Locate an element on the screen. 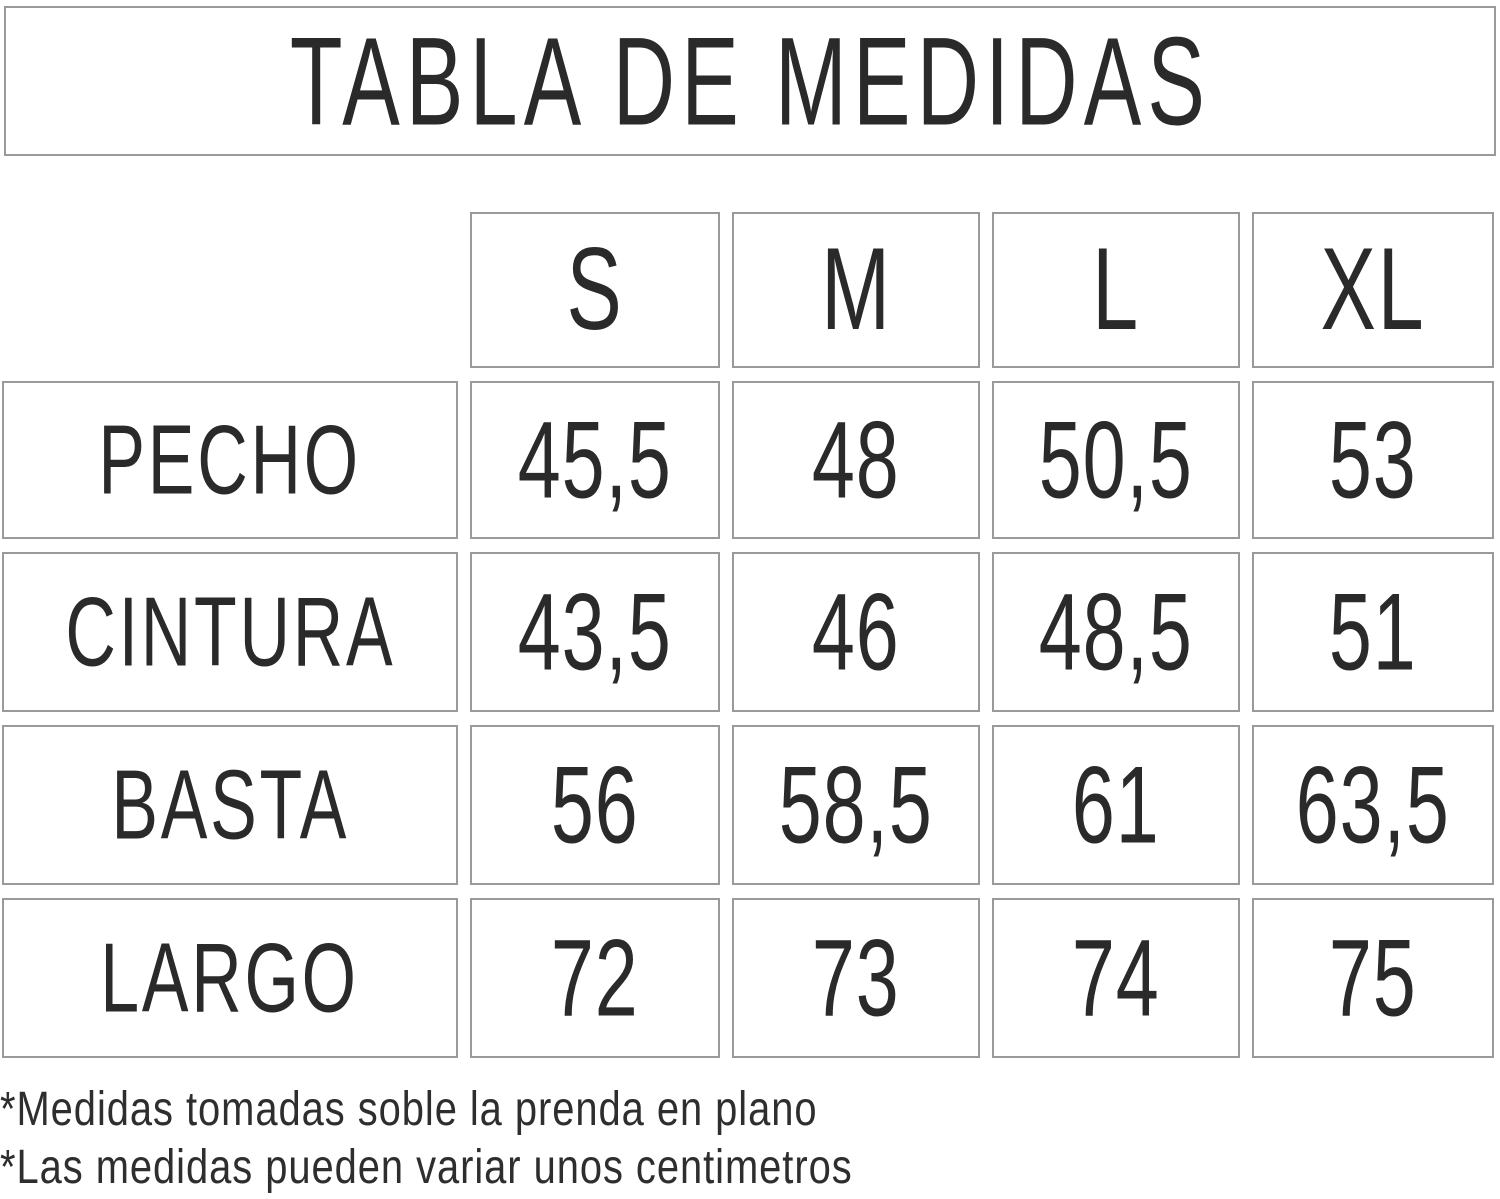 Image resolution: width=1500 pixels, height=1199 pixels. column-header-label: S is located at coordinates (595, 289).